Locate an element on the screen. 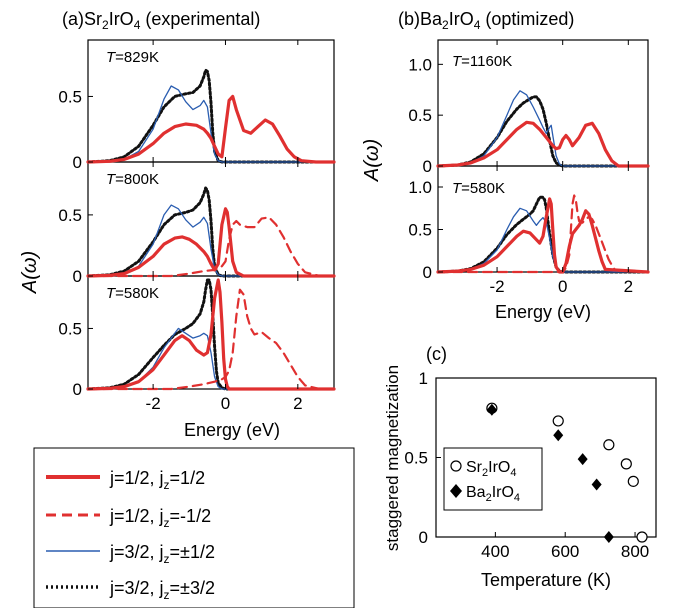 The width and height of the screenshot is (682, 608). panel-a1-curve-j32-jz-pm32 is located at coordinates (211, 116).